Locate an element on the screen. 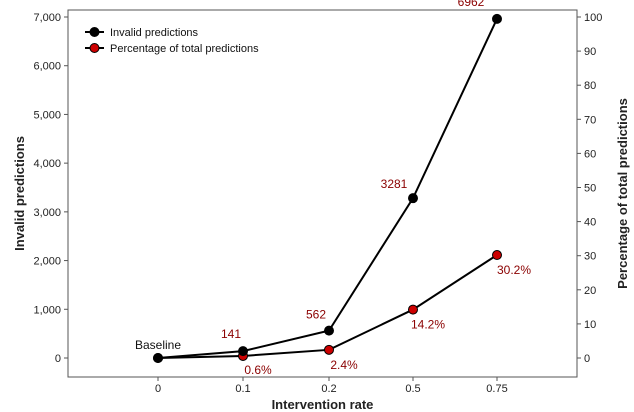 The width and height of the screenshot is (634, 412). legend-label: Percentage of total predictions is located at coordinates (184, 49).